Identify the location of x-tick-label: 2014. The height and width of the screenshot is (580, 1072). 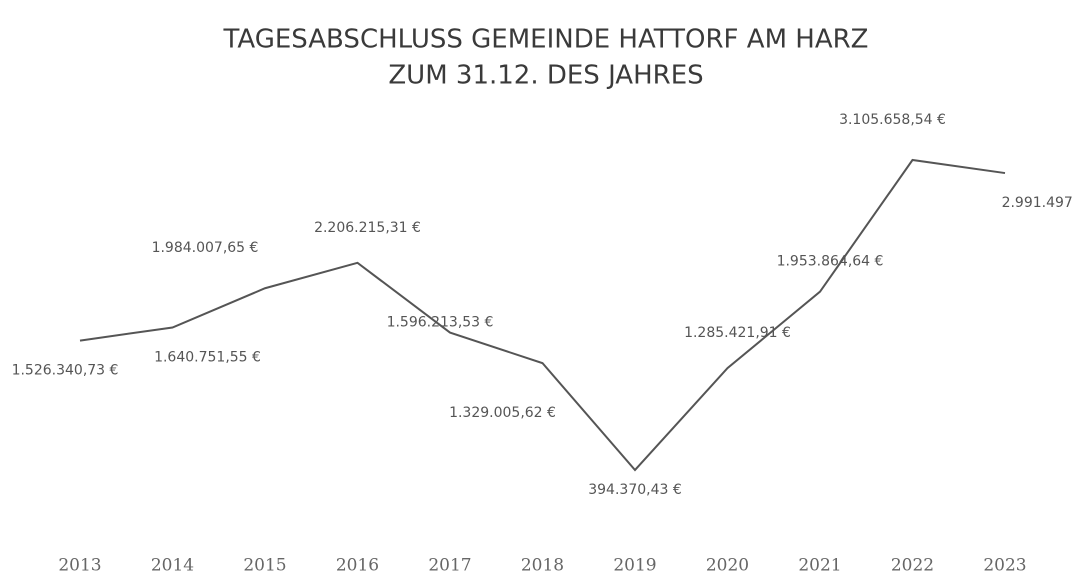
(172, 566).